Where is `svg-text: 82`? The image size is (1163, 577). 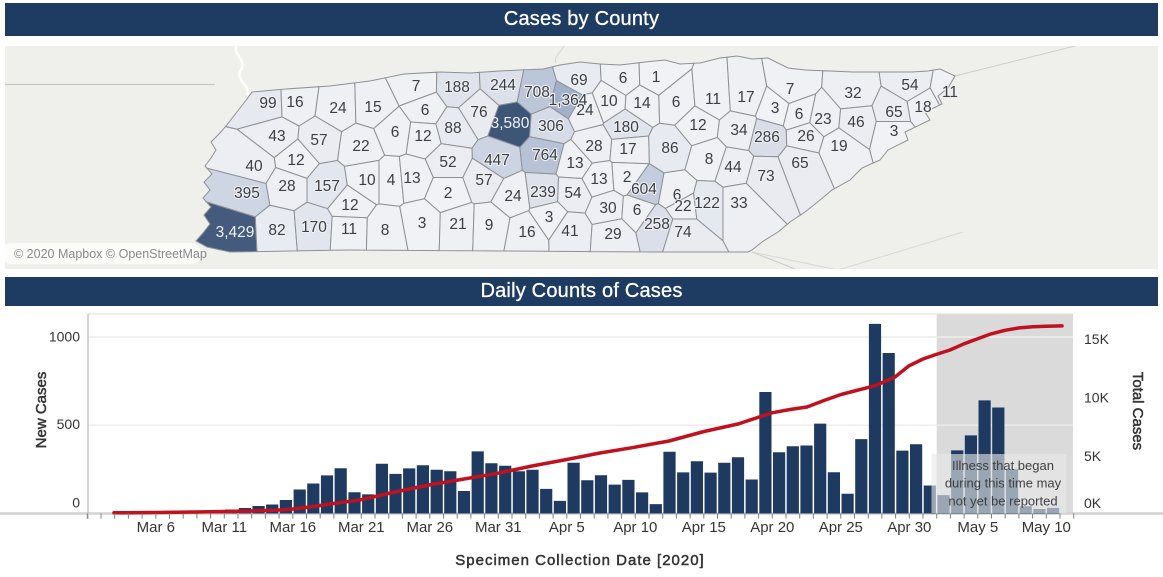
svg-text: 82 is located at coordinates (276, 230).